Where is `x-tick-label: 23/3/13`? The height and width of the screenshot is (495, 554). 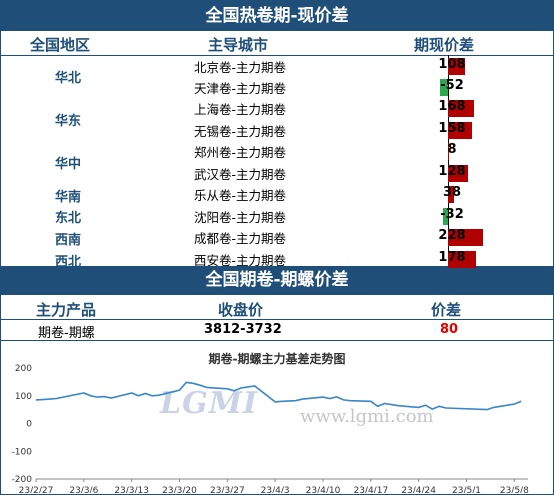 x-tick-label: 23/3/13 is located at coordinates (131, 489).